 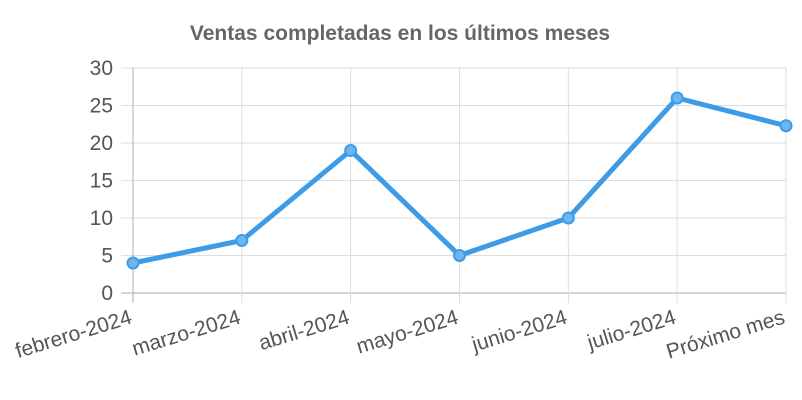 What do you see at coordinates (101, 218) in the screenshot?
I see `y-tick-label: 10` at bounding box center [101, 218].